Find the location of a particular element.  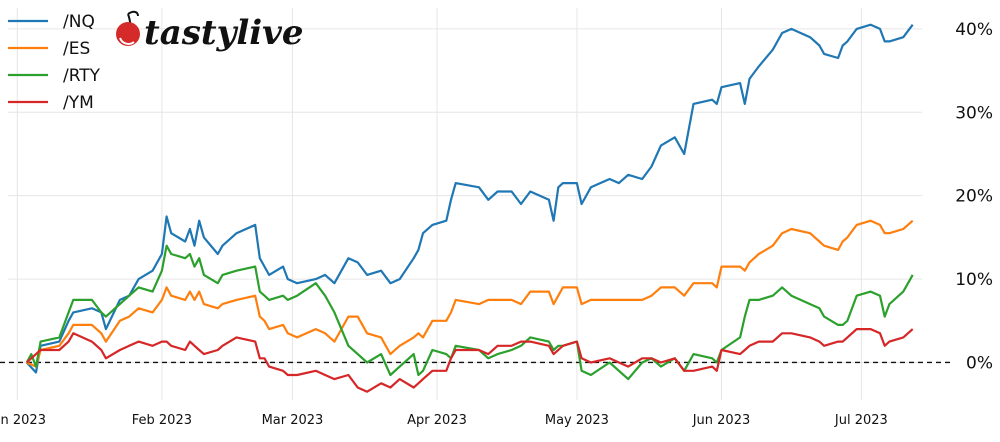

cherry-icon is located at coordinates (128, 28).